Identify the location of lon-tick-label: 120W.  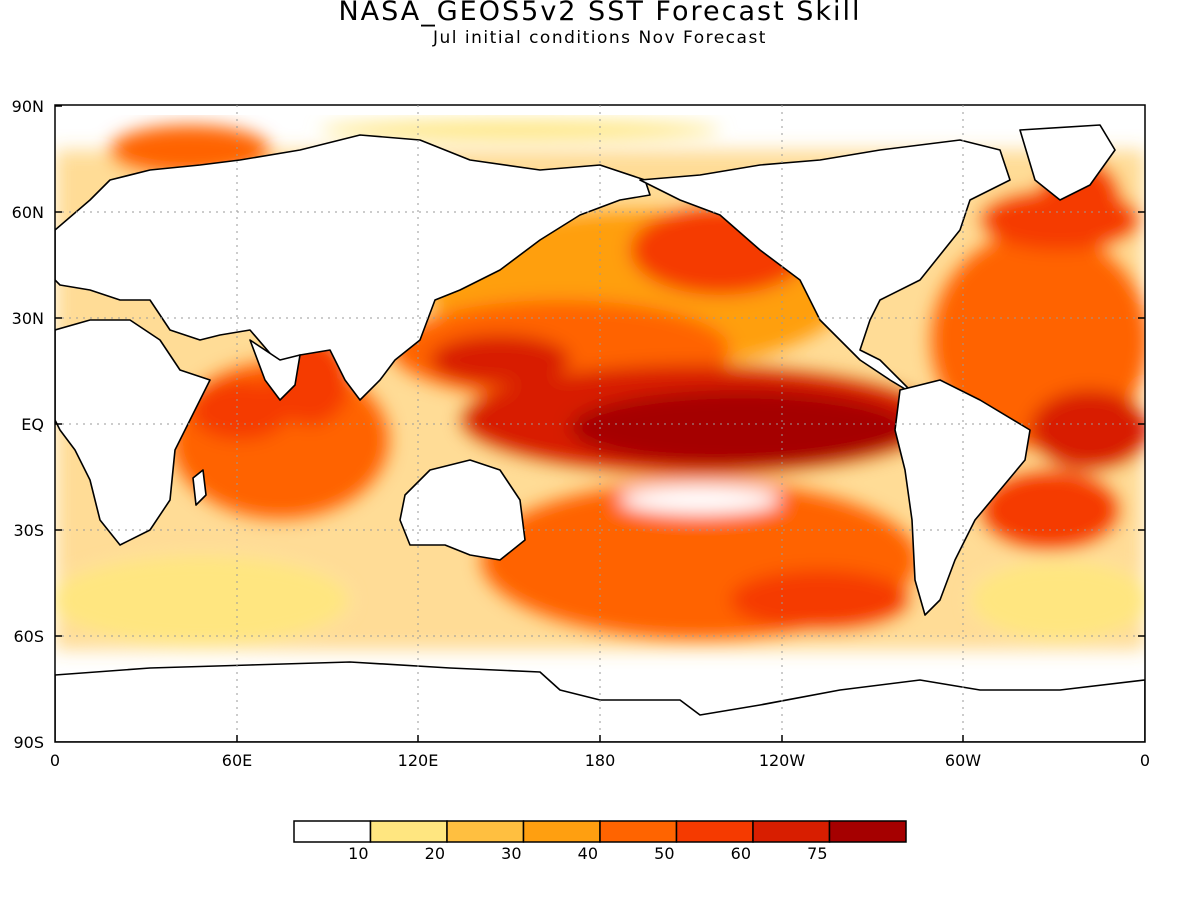
(782, 760).